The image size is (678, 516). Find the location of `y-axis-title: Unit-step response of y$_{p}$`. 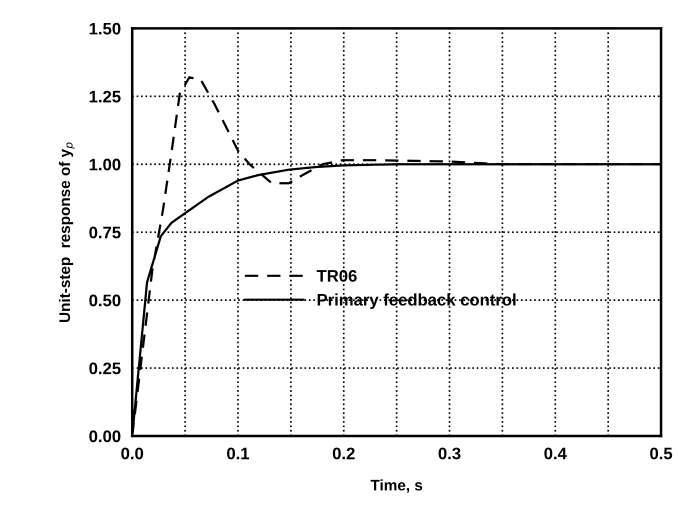

y-axis-title: Unit-step response of y$_{p}$ is located at coordinates (66, 232).